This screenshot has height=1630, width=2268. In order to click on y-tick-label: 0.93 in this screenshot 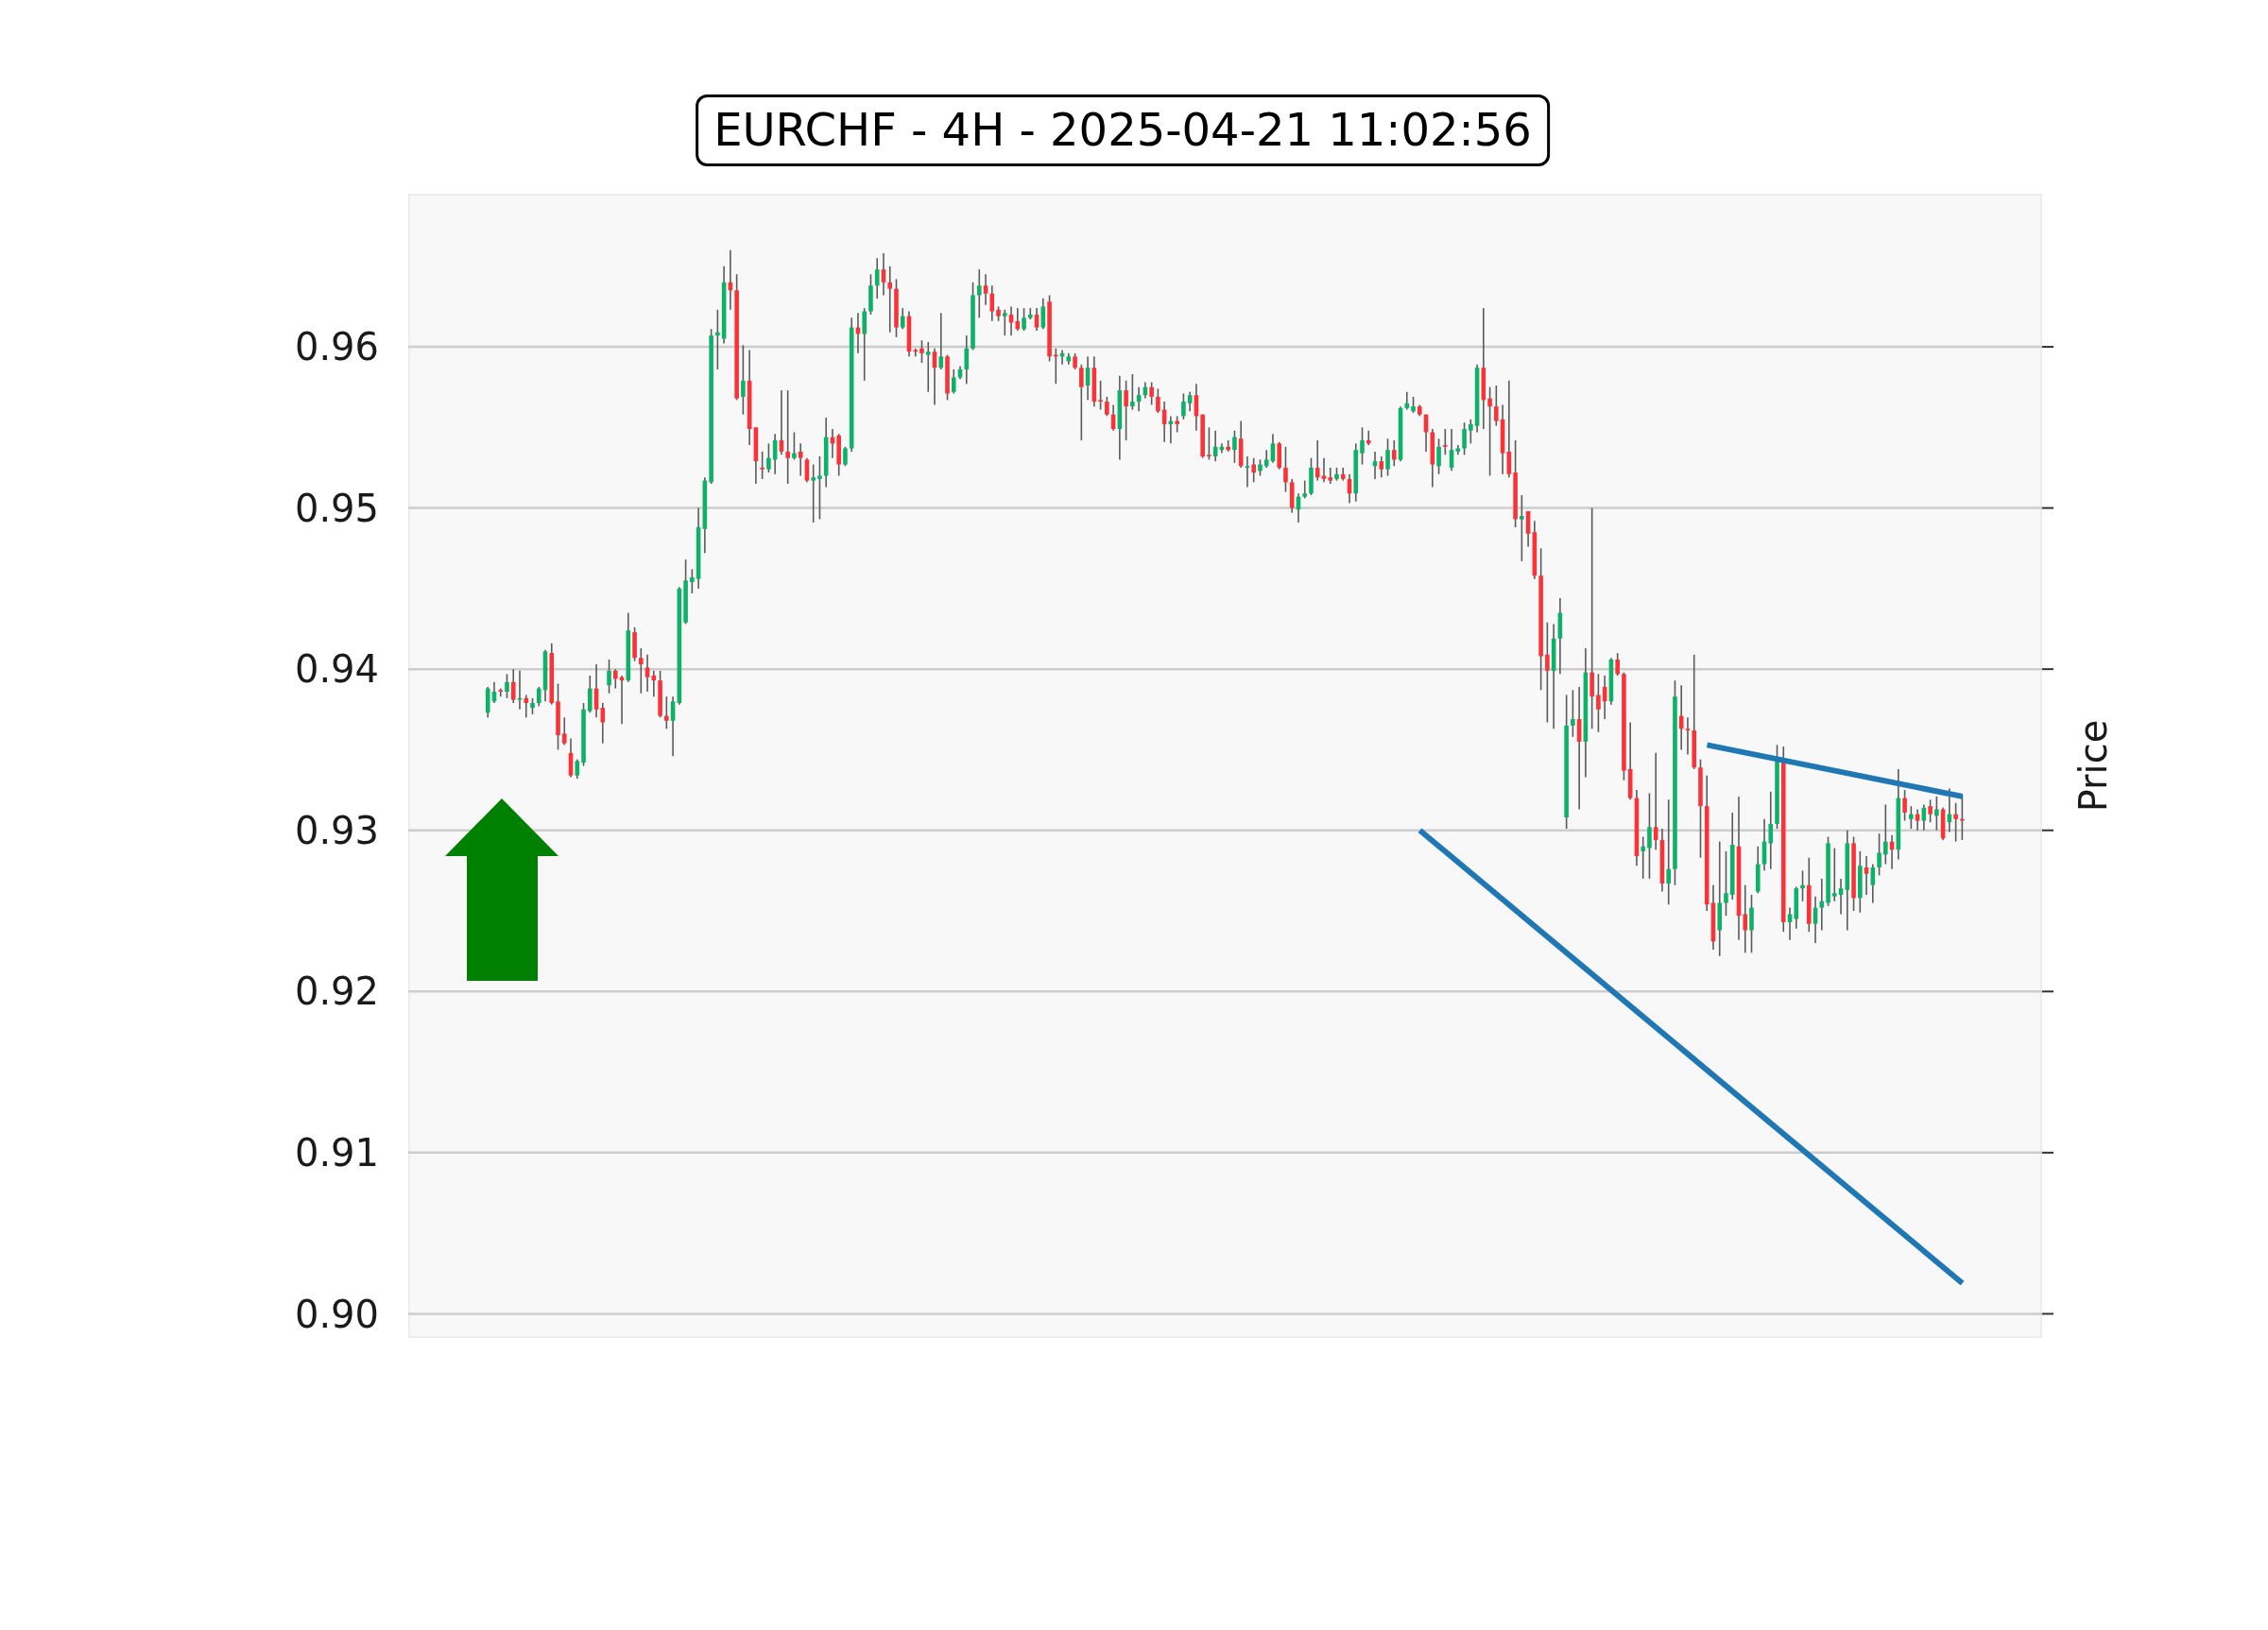, I will do `click(336, 830)`.